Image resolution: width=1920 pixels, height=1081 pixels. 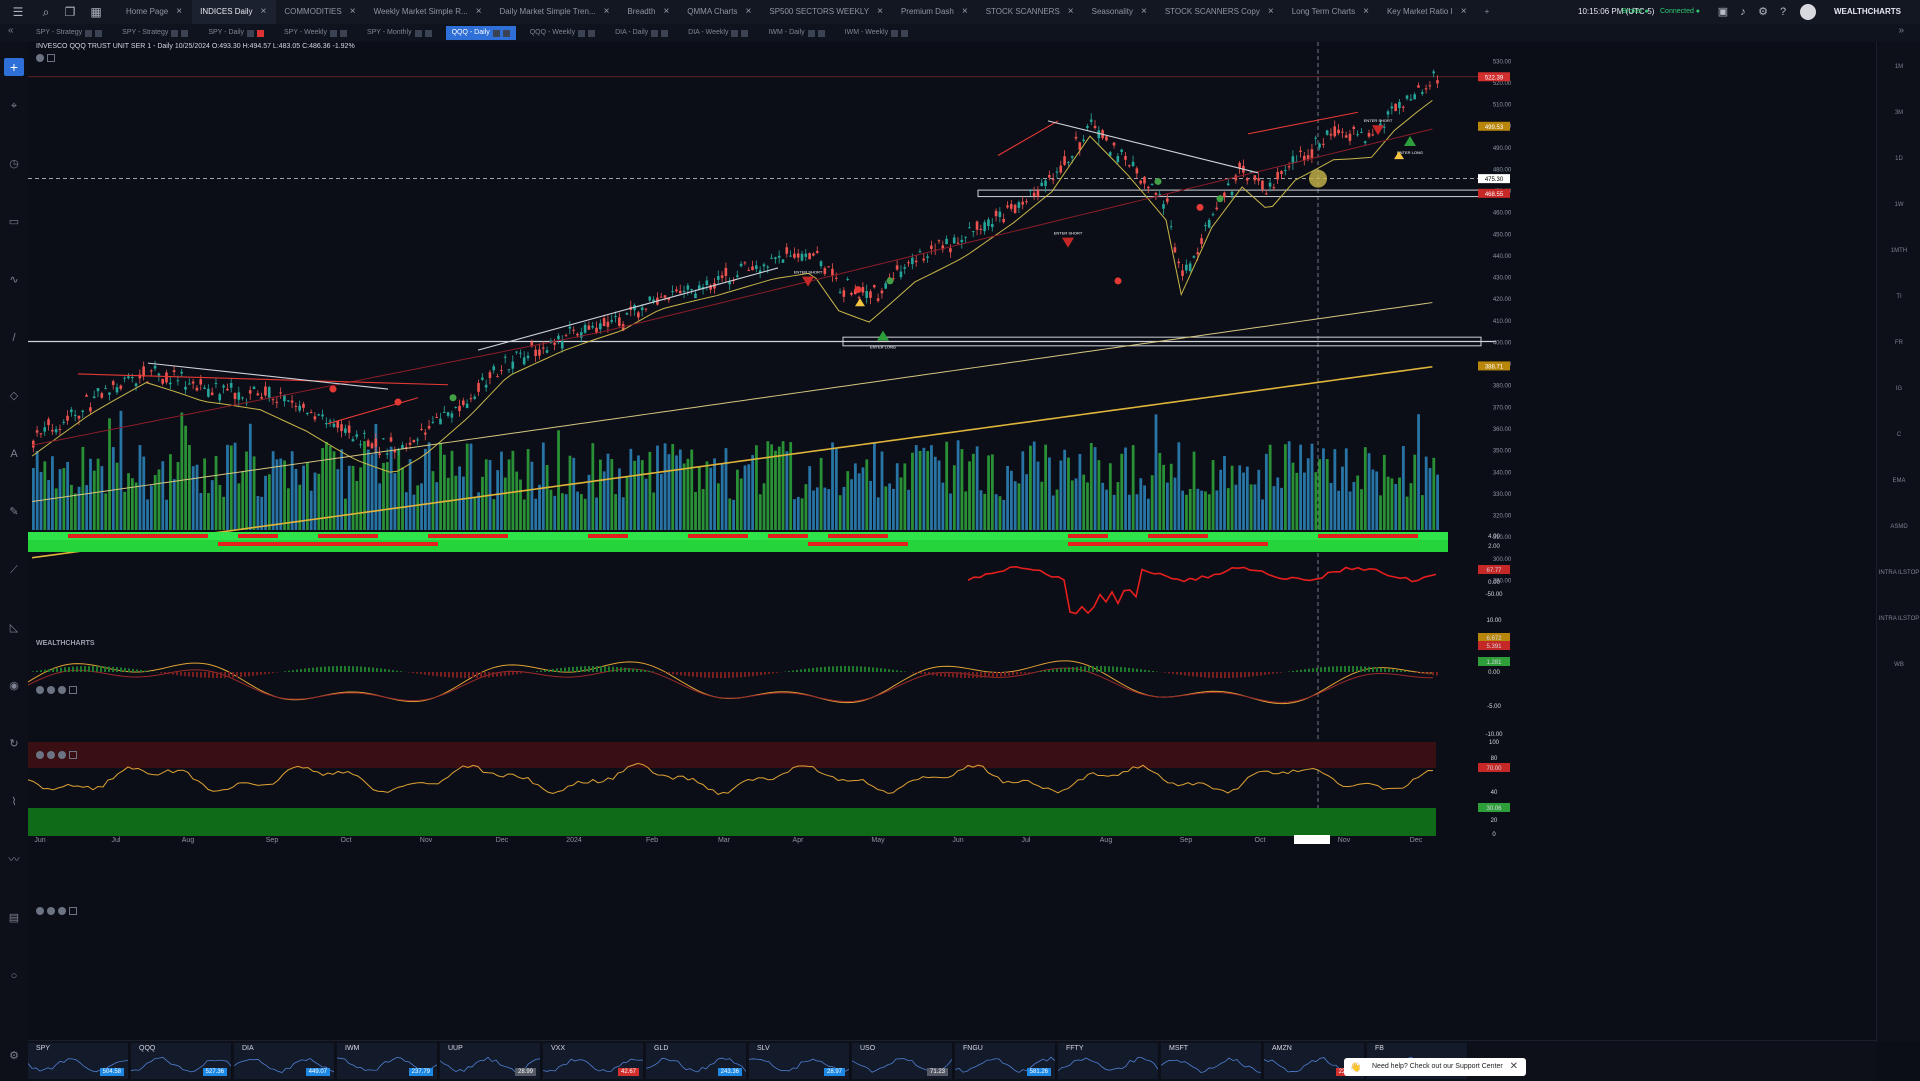 What do you see at coordinates (935, 12) in the screenshot?
I see `workspace-tab: Premium Dash×` at bounding box center [935, 12].